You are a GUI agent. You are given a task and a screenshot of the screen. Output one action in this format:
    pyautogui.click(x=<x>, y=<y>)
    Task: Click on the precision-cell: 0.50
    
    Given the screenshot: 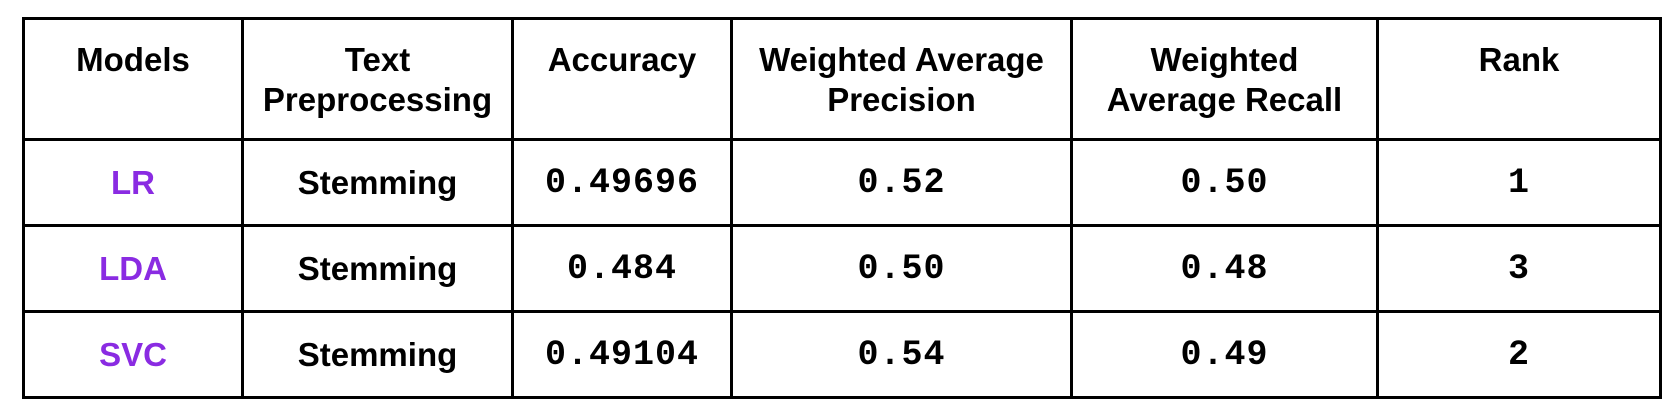 What is the action you would take?
    pyautogui.click(x=901, y=268)
    